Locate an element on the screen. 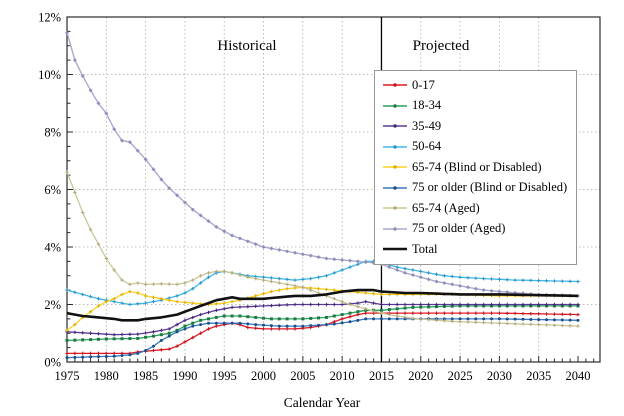  x-tick-label: 2000 is located at coordinates (263, 376).